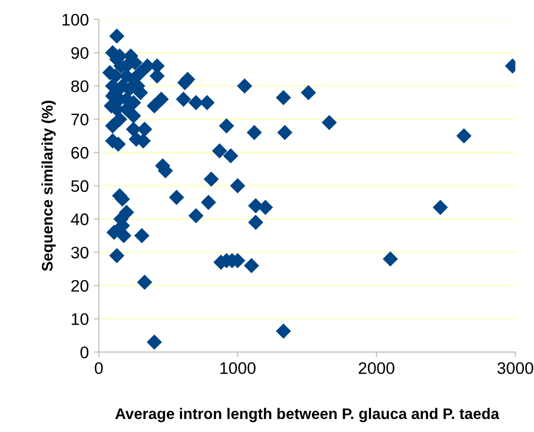  What do you see at coordinates (75, 20) in the screenshot?
I see `y-tick-label: 100` at bounding box center [75, 20].